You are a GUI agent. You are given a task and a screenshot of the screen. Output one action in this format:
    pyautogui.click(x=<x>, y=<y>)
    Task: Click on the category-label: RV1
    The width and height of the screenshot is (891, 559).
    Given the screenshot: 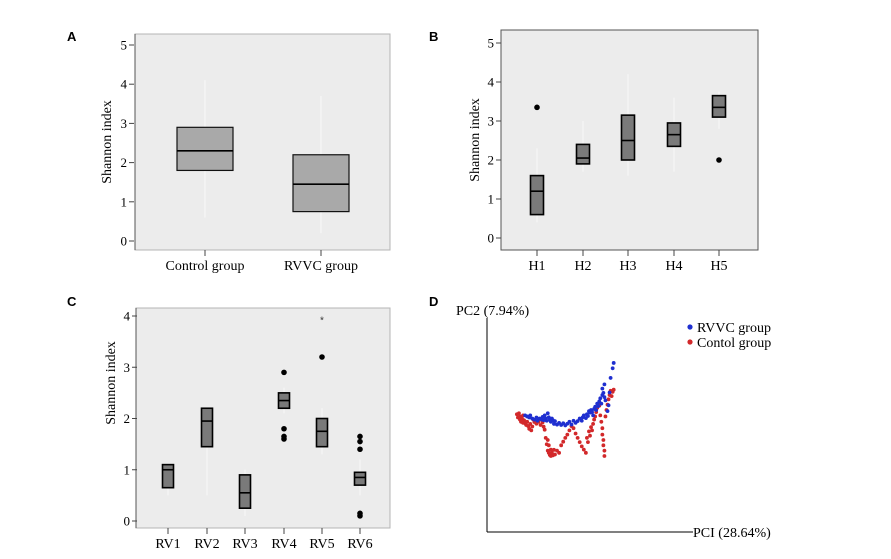 What is the action you would take?
    pyautogui.click(x=167, y=544)
    